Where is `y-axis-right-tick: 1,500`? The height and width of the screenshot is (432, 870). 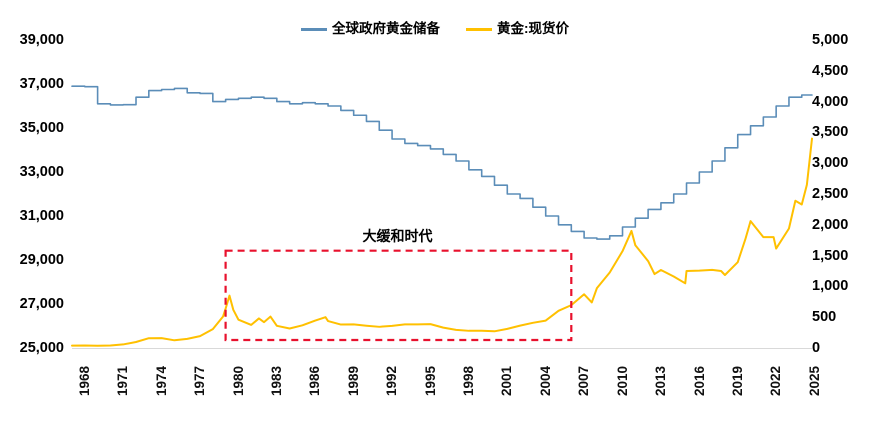
y-axis-right-tick: 1,500 is located at coordinates (830, 255).